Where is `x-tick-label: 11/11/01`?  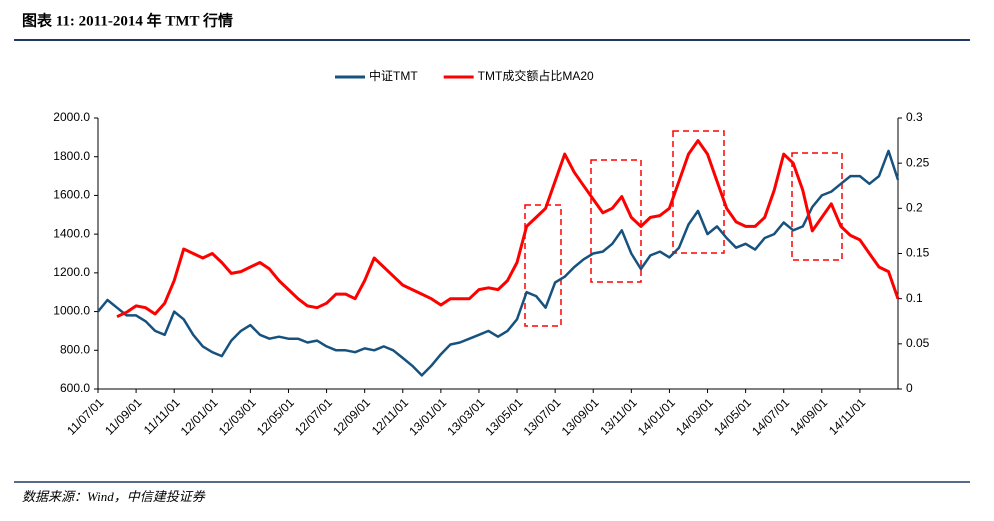
x-tick-label: 11/11/01 is located at coordinates (162, 416).